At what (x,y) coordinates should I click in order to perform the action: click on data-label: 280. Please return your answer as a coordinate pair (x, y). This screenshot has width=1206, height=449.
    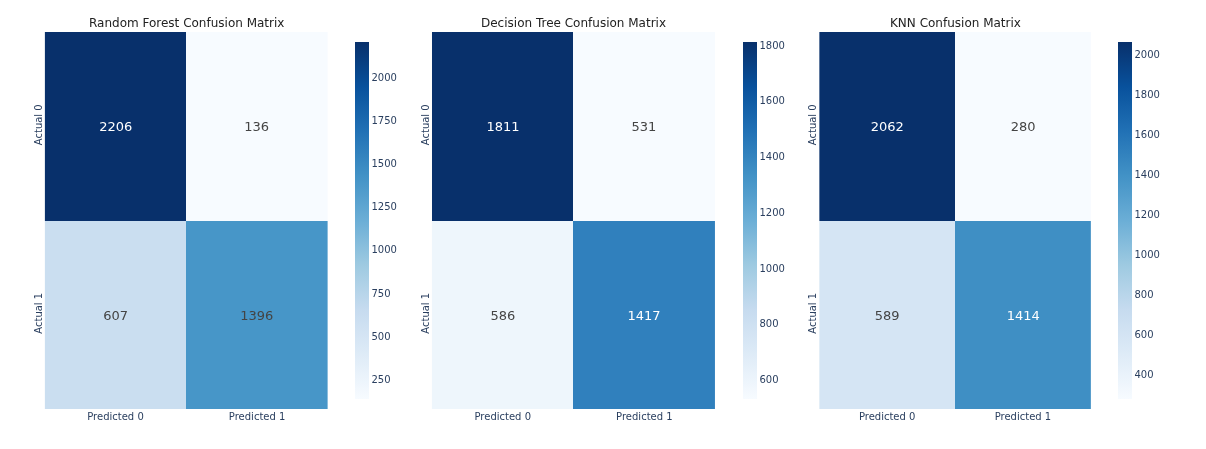
    Looking at the image, I should click on (1023, 126).